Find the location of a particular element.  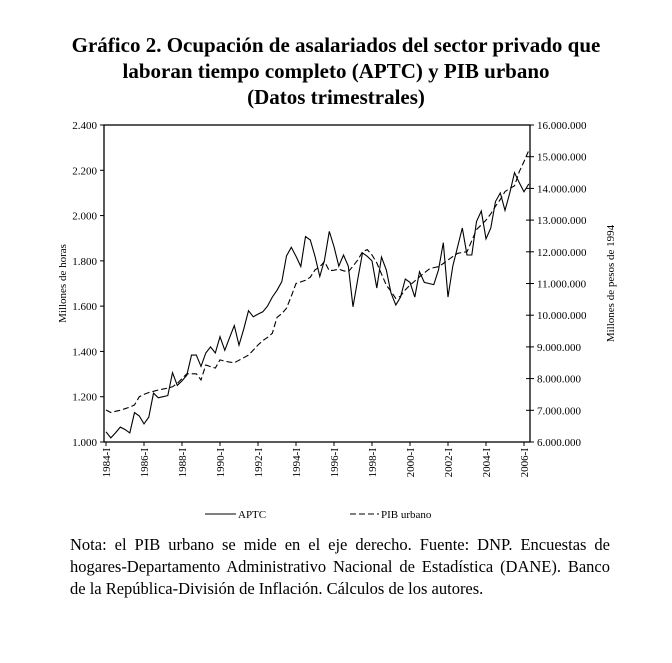

y-right-tick-label: 14.000.000 is located at coordinates (562, 189).